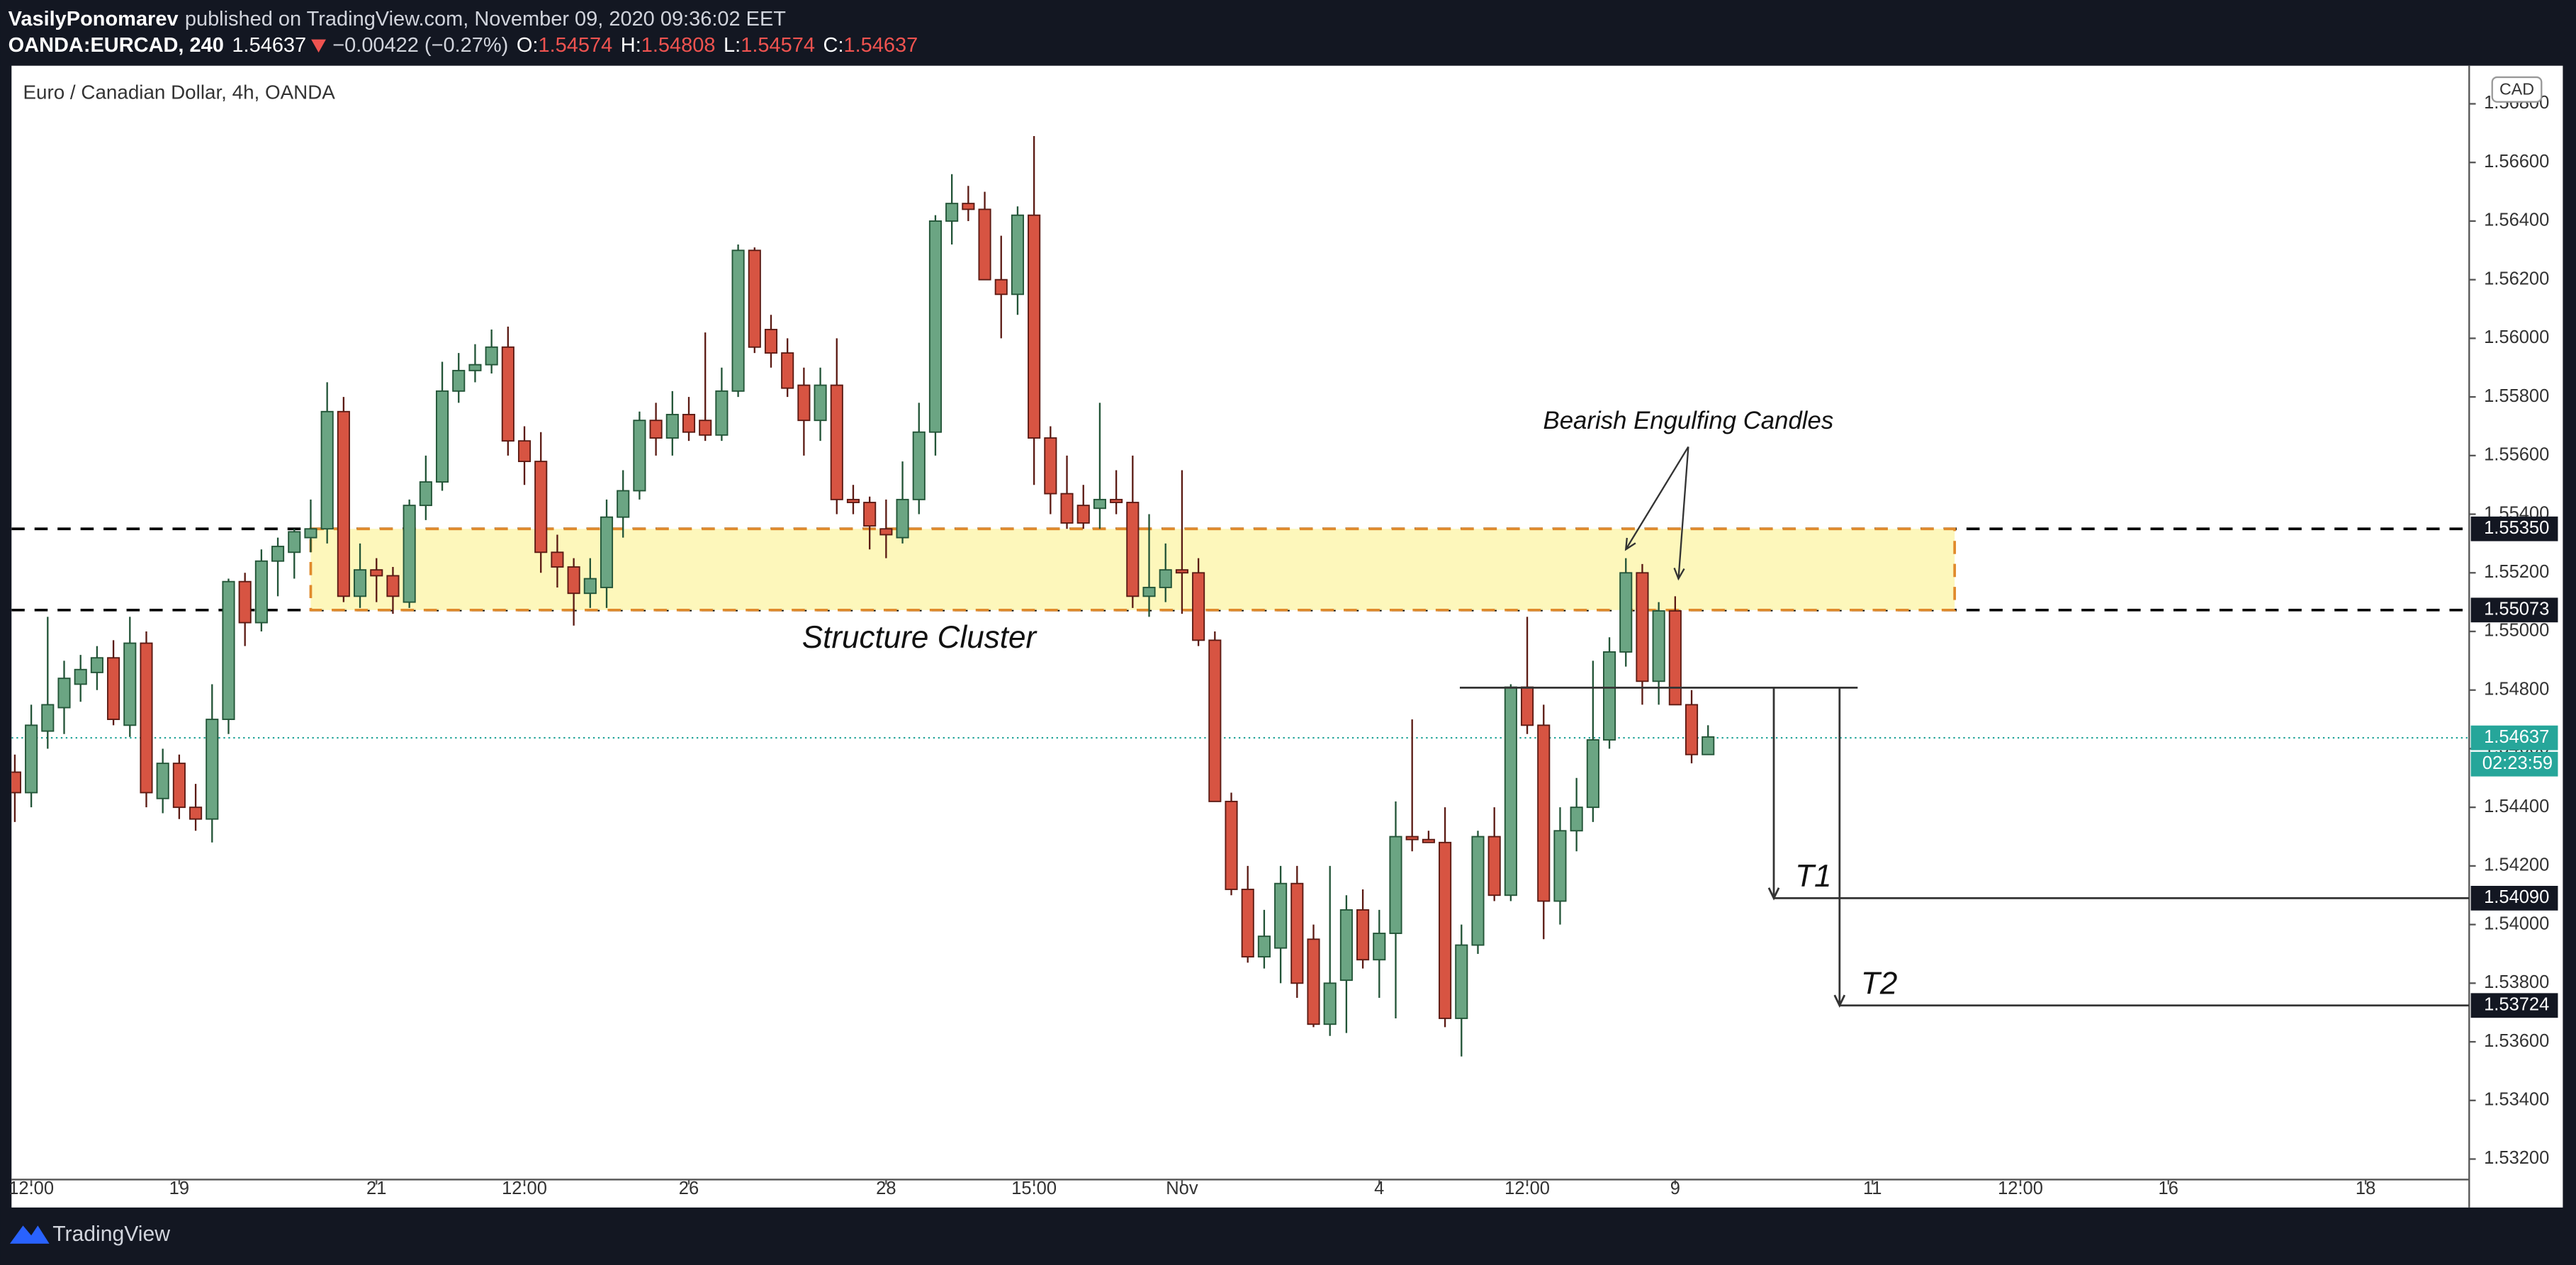  I want to click on target-name: T2, so click(1879, 984).